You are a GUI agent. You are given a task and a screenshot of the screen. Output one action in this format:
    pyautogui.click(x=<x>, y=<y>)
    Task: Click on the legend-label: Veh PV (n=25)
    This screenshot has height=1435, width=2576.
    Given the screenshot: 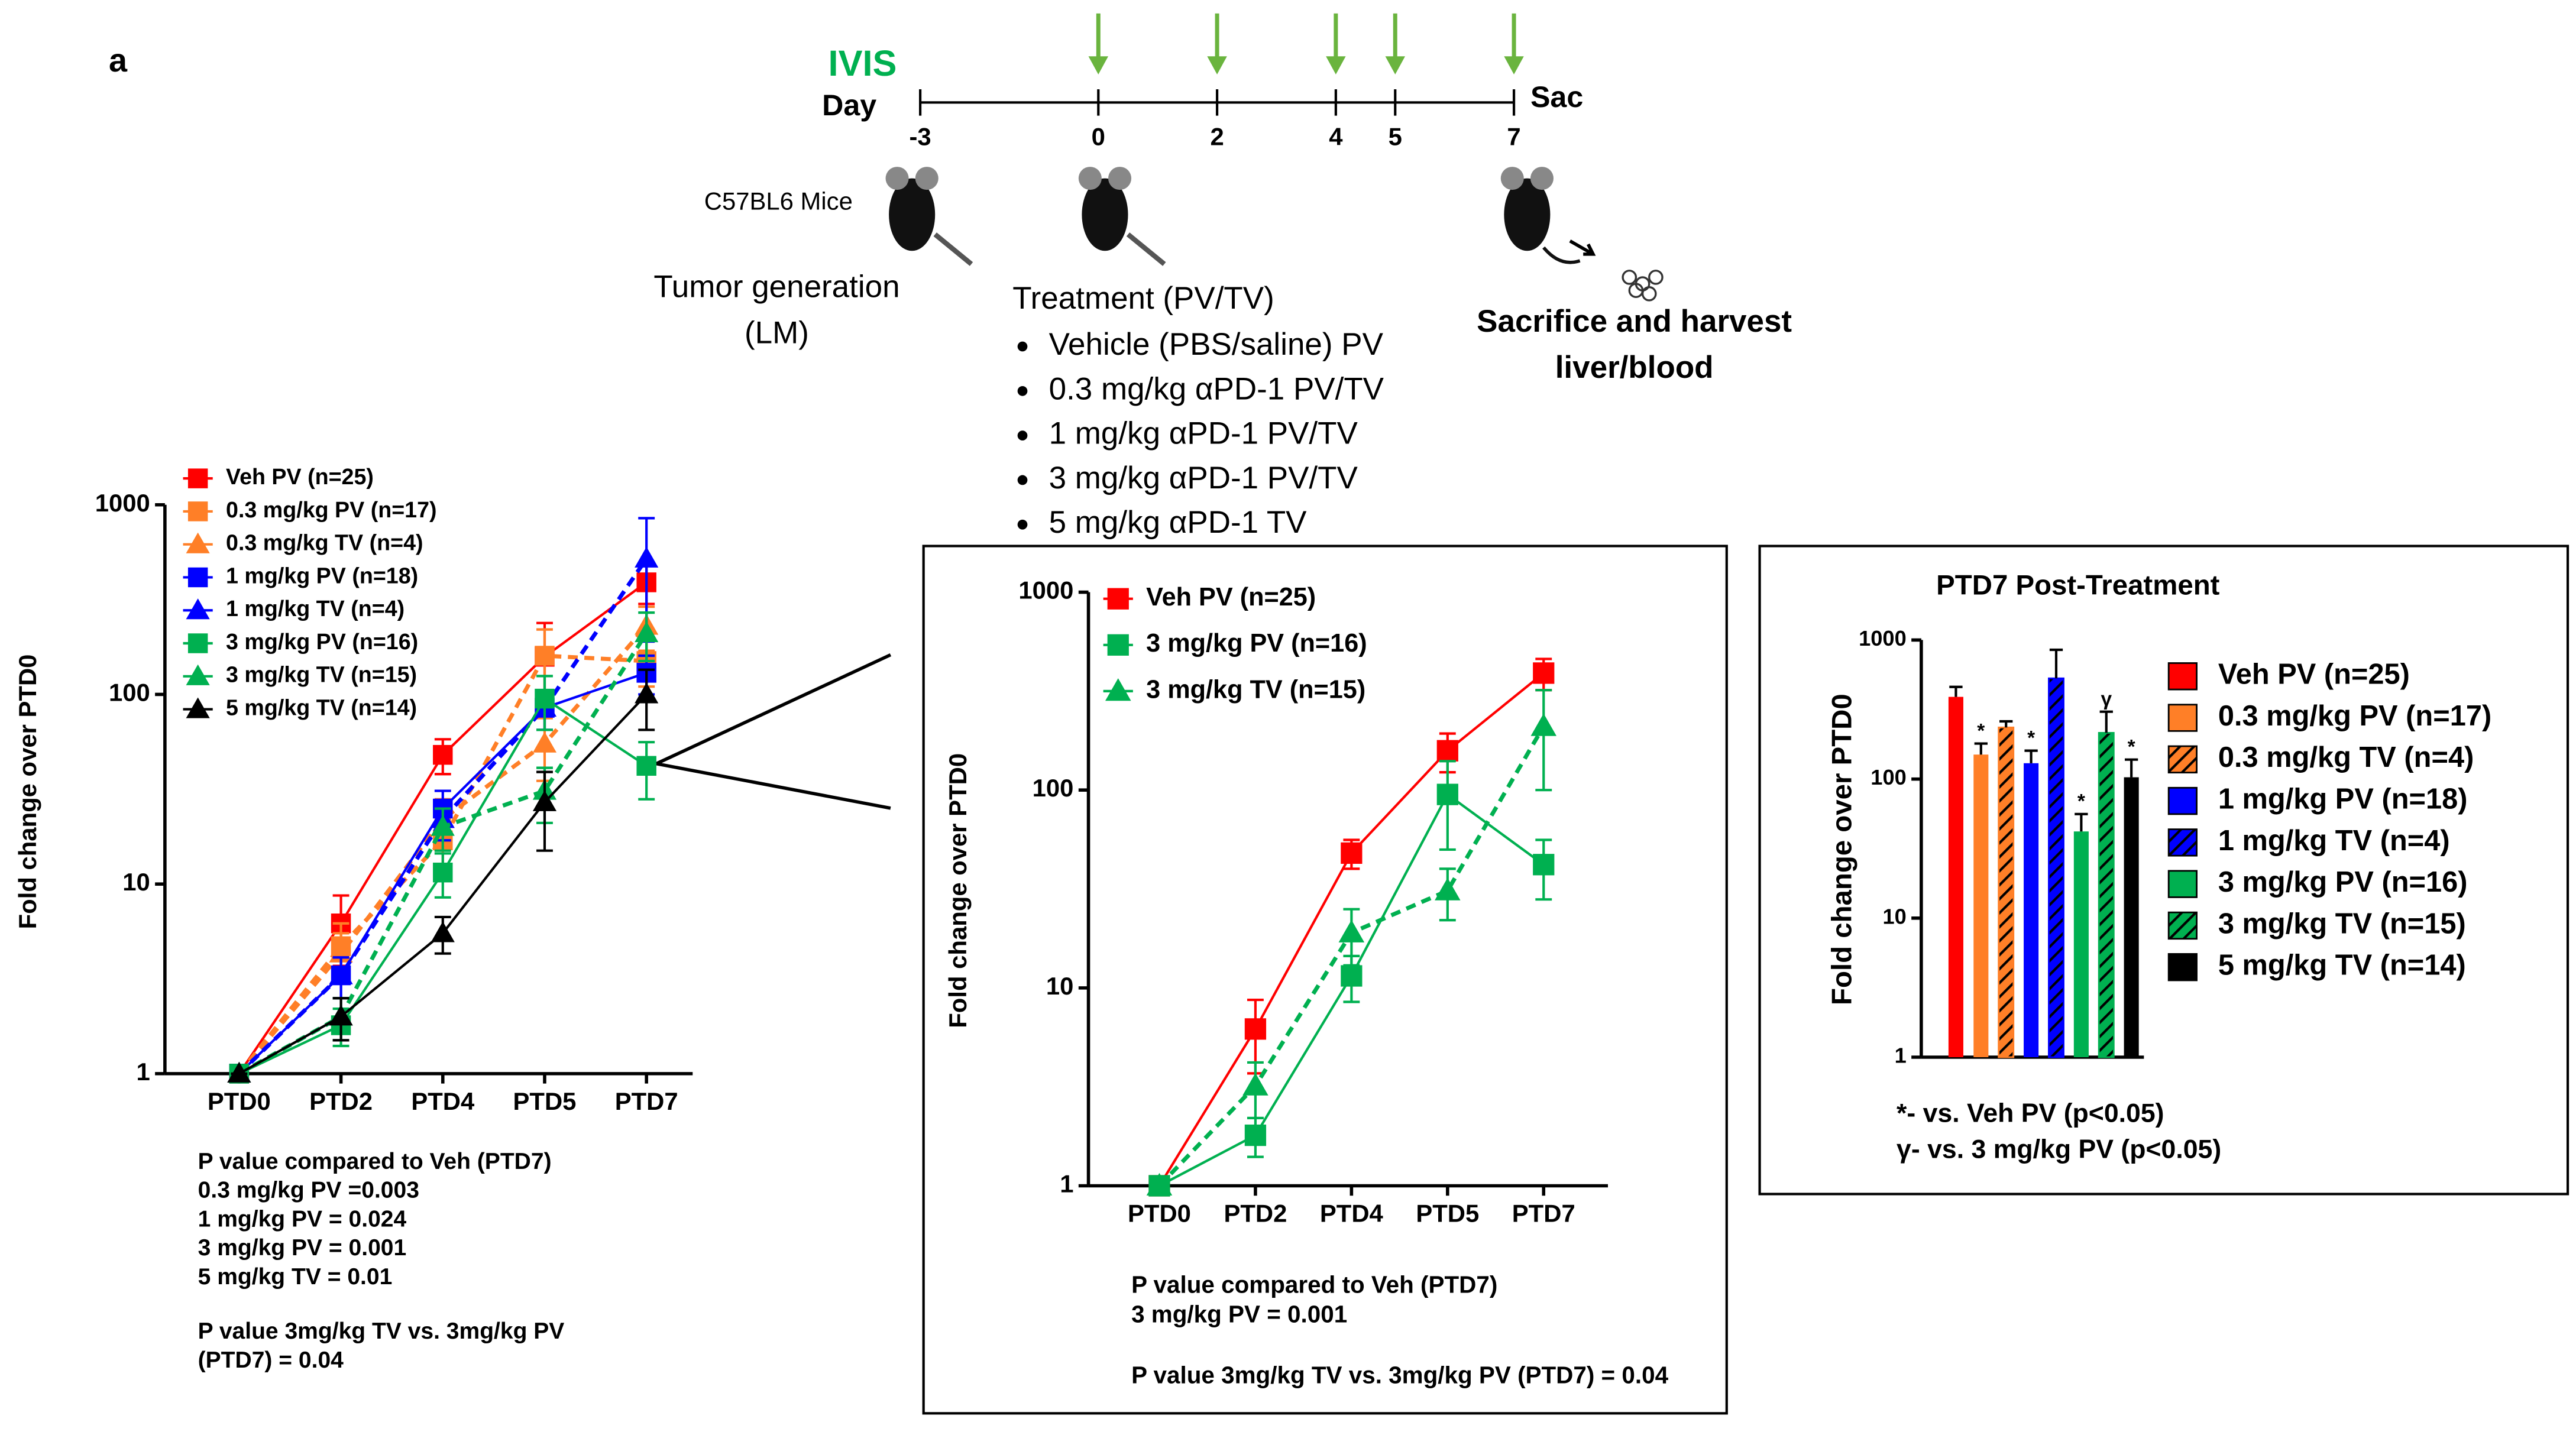 What is the action you would take?
    pyautogui.click(x=1231, y=597)
    